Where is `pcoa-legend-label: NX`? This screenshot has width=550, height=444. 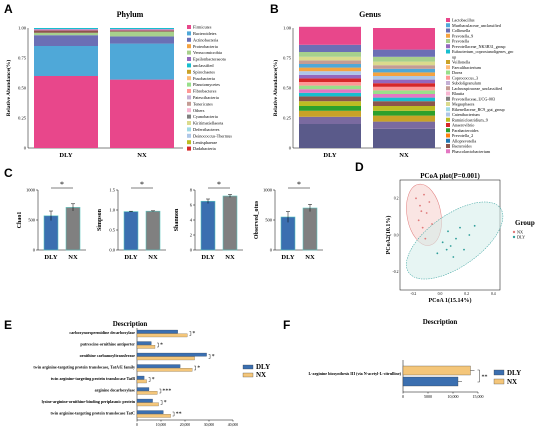
pcoa-legend-label: NX is located at coordinates (520, 232).